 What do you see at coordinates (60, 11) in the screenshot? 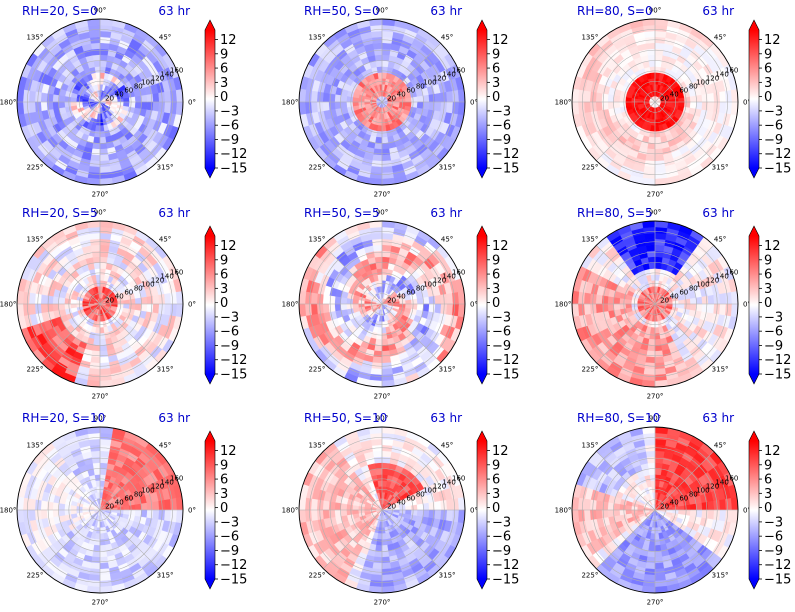
I see `panel-title: RH=20, S=0` at bounding box center [60, 11].